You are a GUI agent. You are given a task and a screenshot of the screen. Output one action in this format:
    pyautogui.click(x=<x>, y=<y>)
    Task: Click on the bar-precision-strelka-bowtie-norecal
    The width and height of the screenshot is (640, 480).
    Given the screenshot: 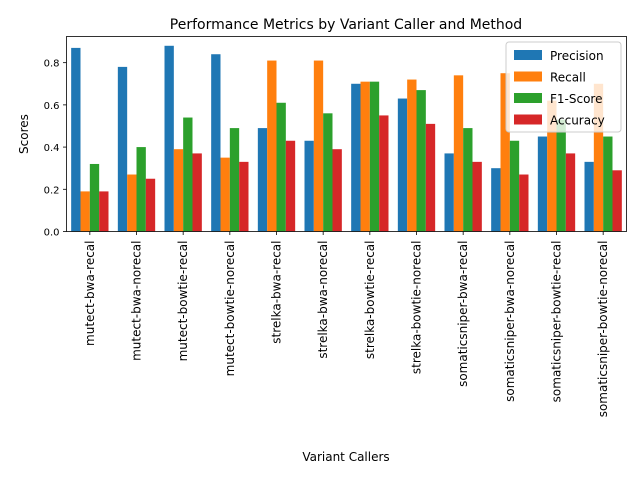 What is the action you would take?
    pyautogui.click(x=402, y=165)
    